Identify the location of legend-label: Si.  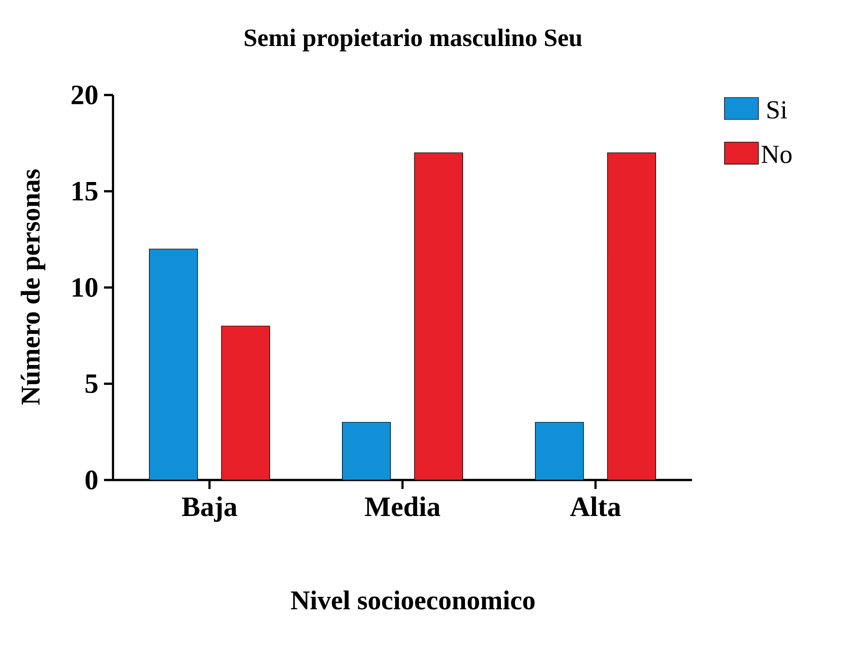
(777, 110).